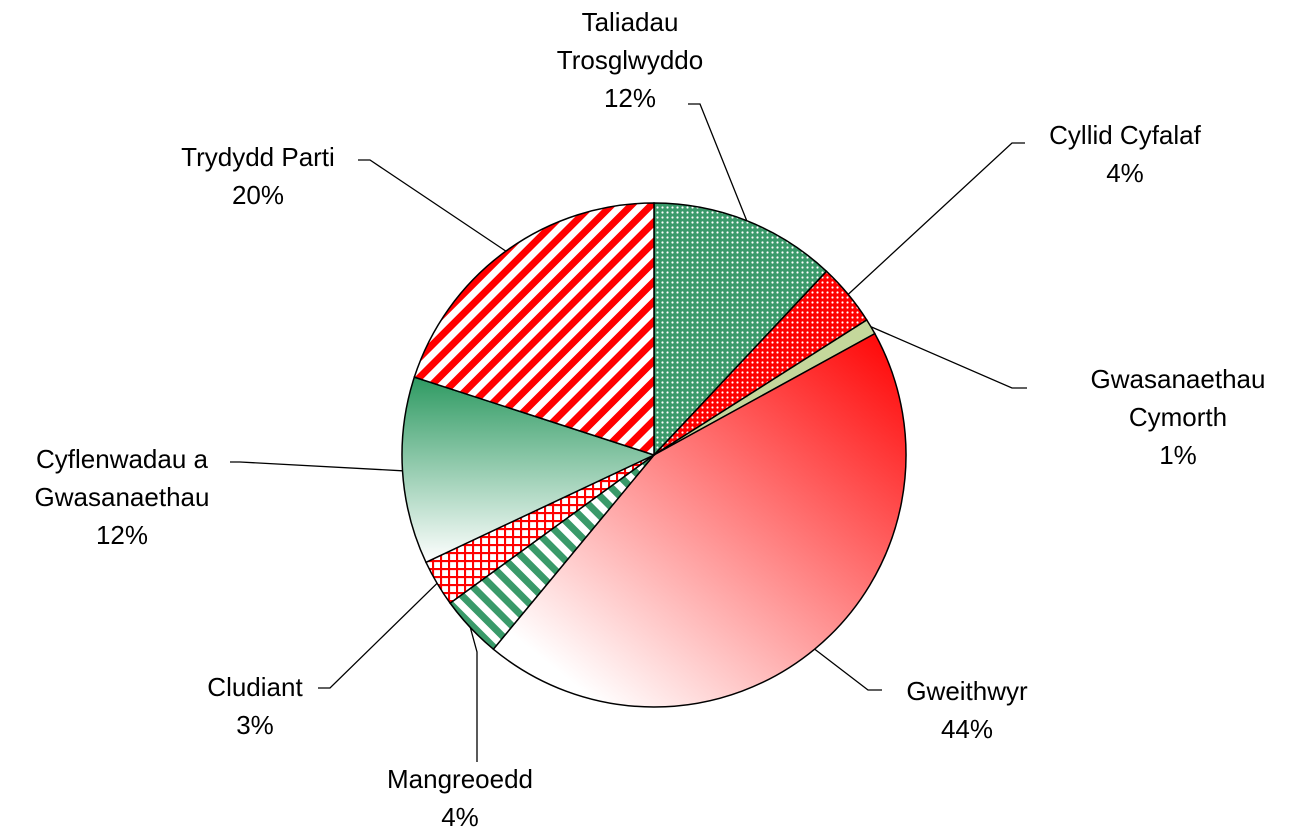 This screenshot has height=836, width=1291. What do you see at coordinates (258, 157) in the screenshot?
I see `category-label: Trydydd Parti` at bounding box center [258, 157].